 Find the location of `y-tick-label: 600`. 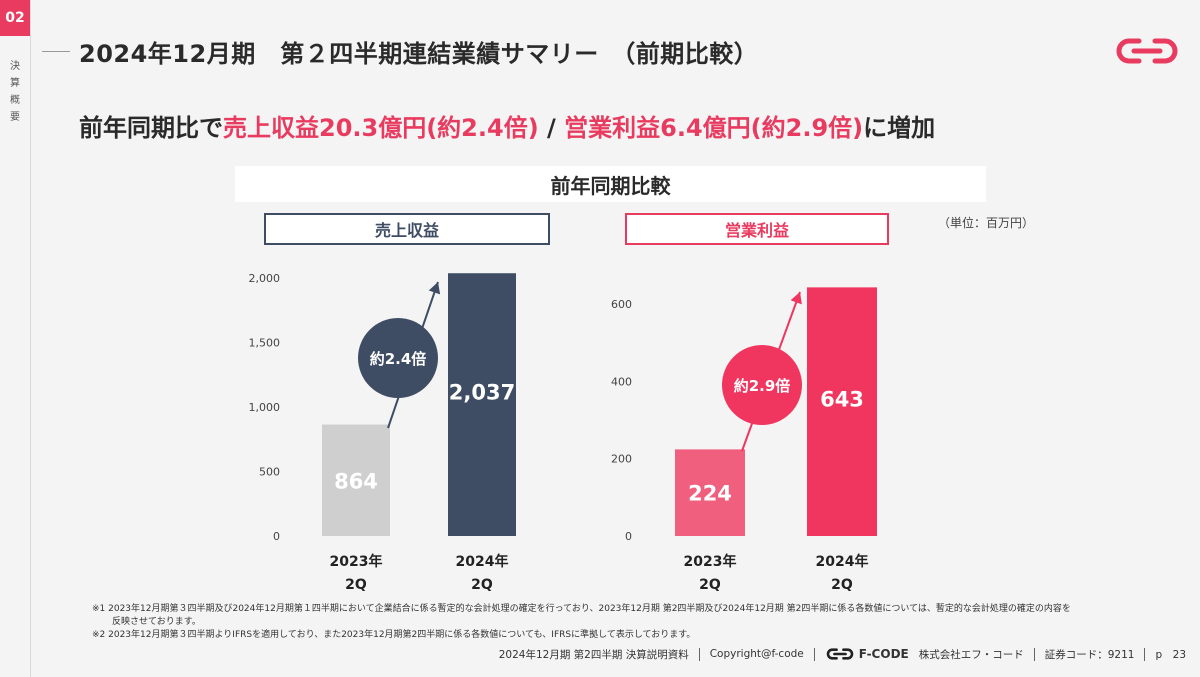

y-tick-label: 600 is located at coordinates (621, 304).